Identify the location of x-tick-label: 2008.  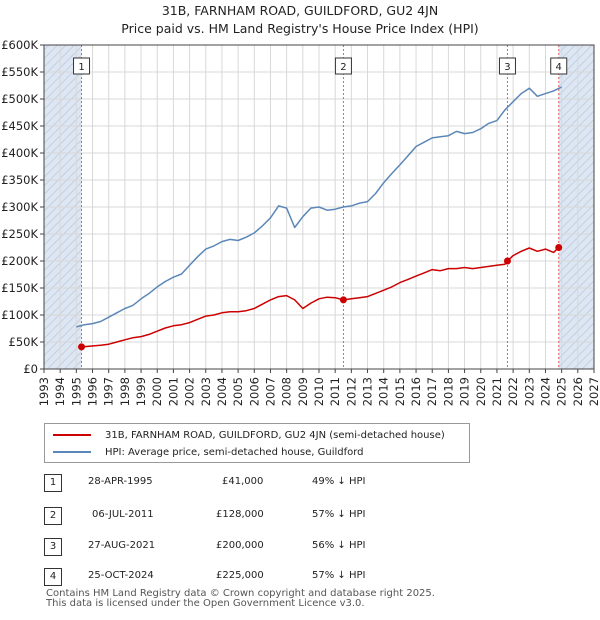
(287, 391).